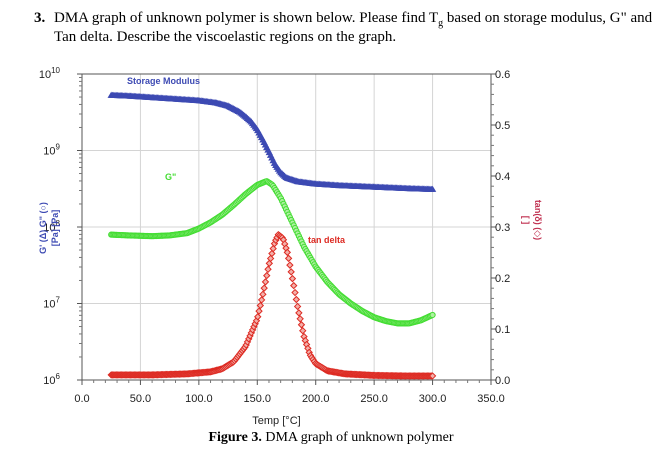  I want to click on tg-subscript: g, so click(441, 23).